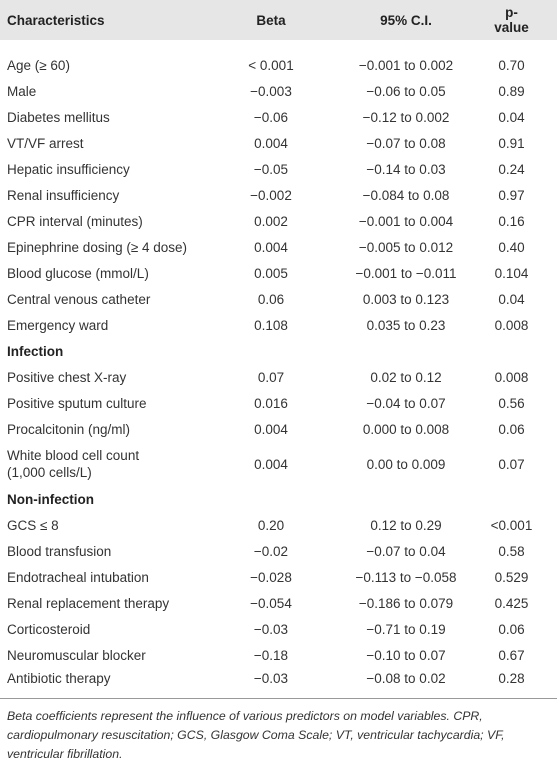 Image resolution: width=557 pixels, height=784 pixels. I want to click on cell: 0.70, so click(511, 65).